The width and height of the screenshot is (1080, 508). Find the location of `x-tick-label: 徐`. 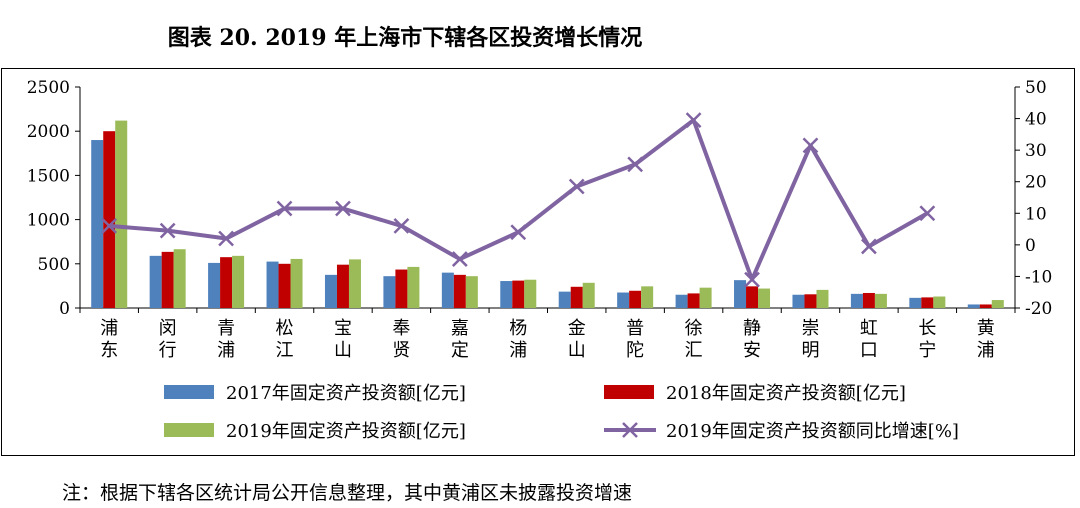

x-tick-label: 徐 is located at coordinates (694, 328).